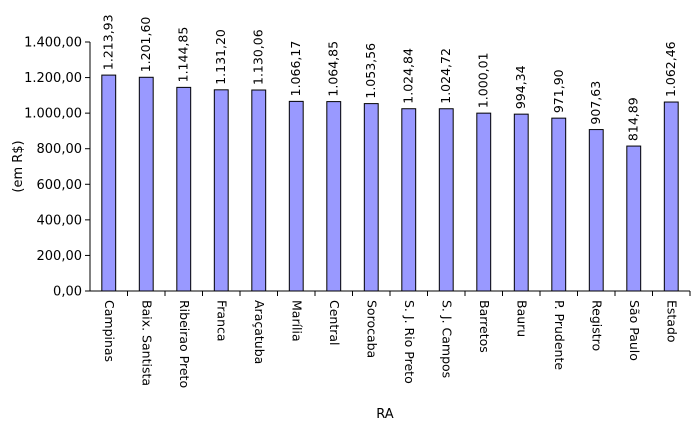 This screenshot has width=700, height=435. I want to click on x-tick-label: Franca, so click(221, 321).